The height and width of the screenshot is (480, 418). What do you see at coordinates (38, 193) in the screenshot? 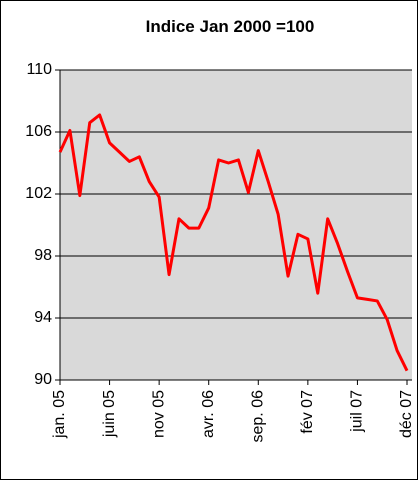
I see `y-tick-label: 102` at bounding box center [38, 193].